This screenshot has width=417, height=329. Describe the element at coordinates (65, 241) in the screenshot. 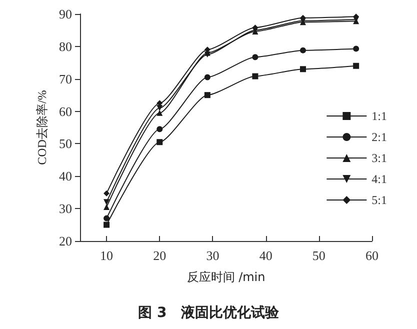

I see `y-tick-label: 20` at that location.